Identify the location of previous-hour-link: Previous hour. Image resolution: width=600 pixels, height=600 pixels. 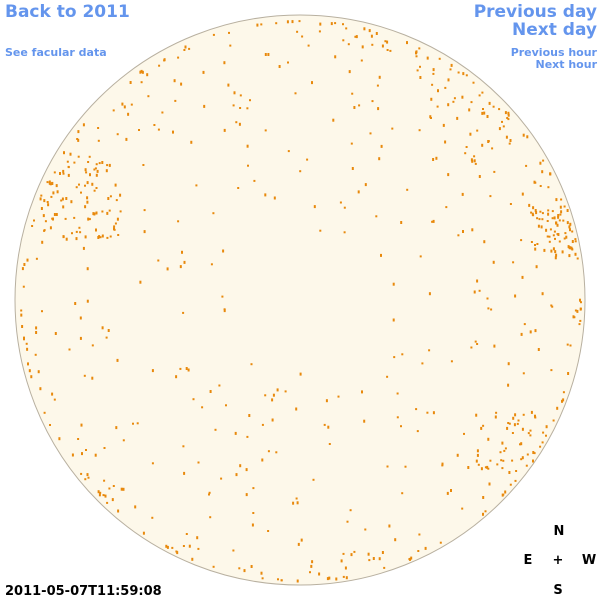
(554, 52).